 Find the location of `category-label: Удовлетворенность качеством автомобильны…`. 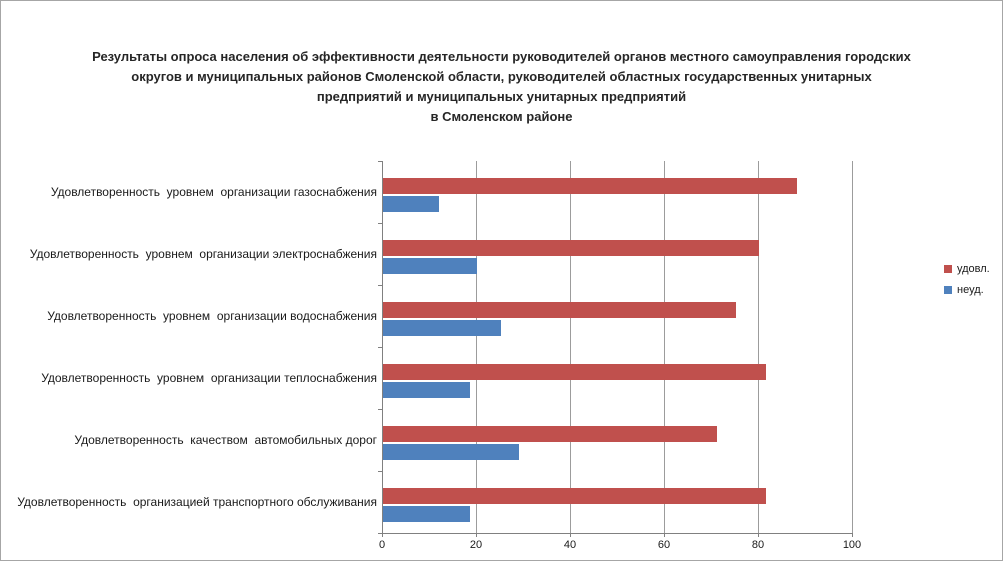

category-label: Удовлетворенность качеством автомобильны… is located at coordinates (225, 440).